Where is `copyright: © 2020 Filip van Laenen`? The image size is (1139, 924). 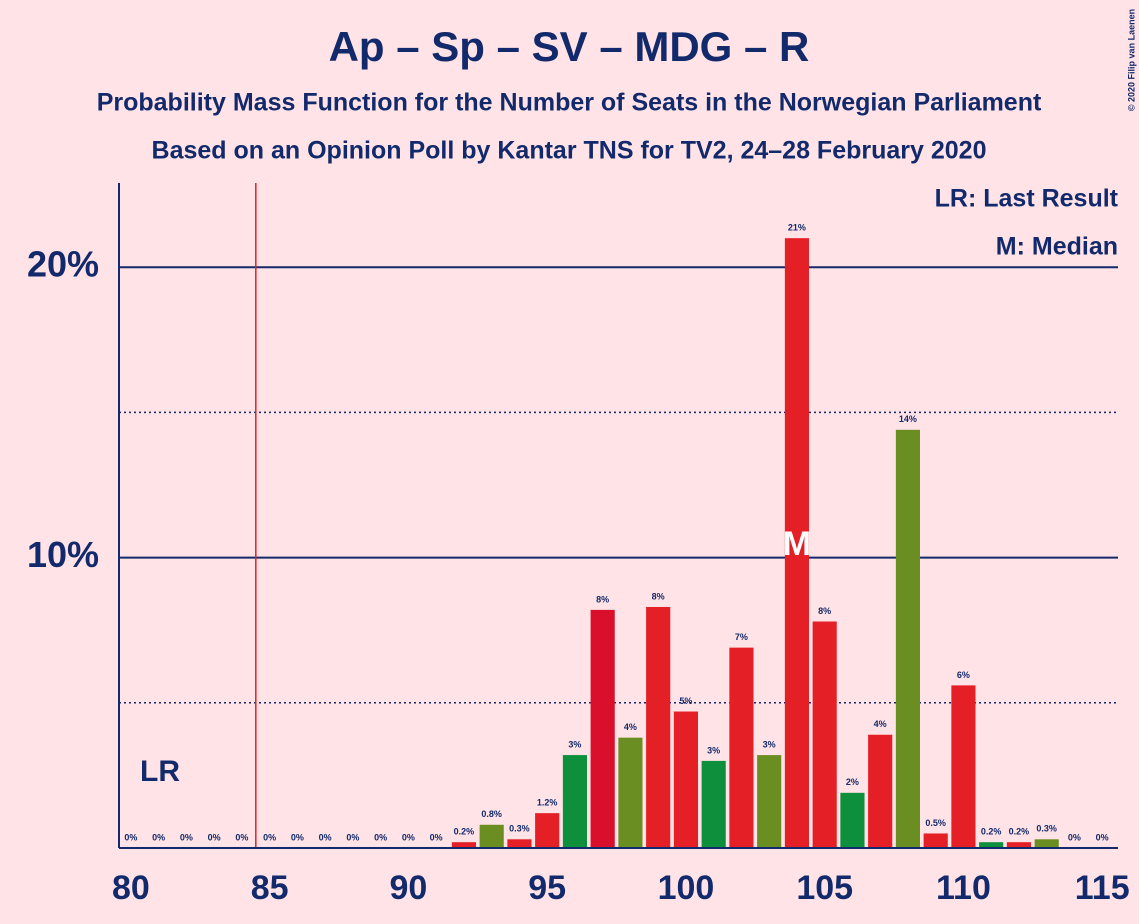
copyright: © 2020 Filip van Laenen is located at coordinates (1131, 60).